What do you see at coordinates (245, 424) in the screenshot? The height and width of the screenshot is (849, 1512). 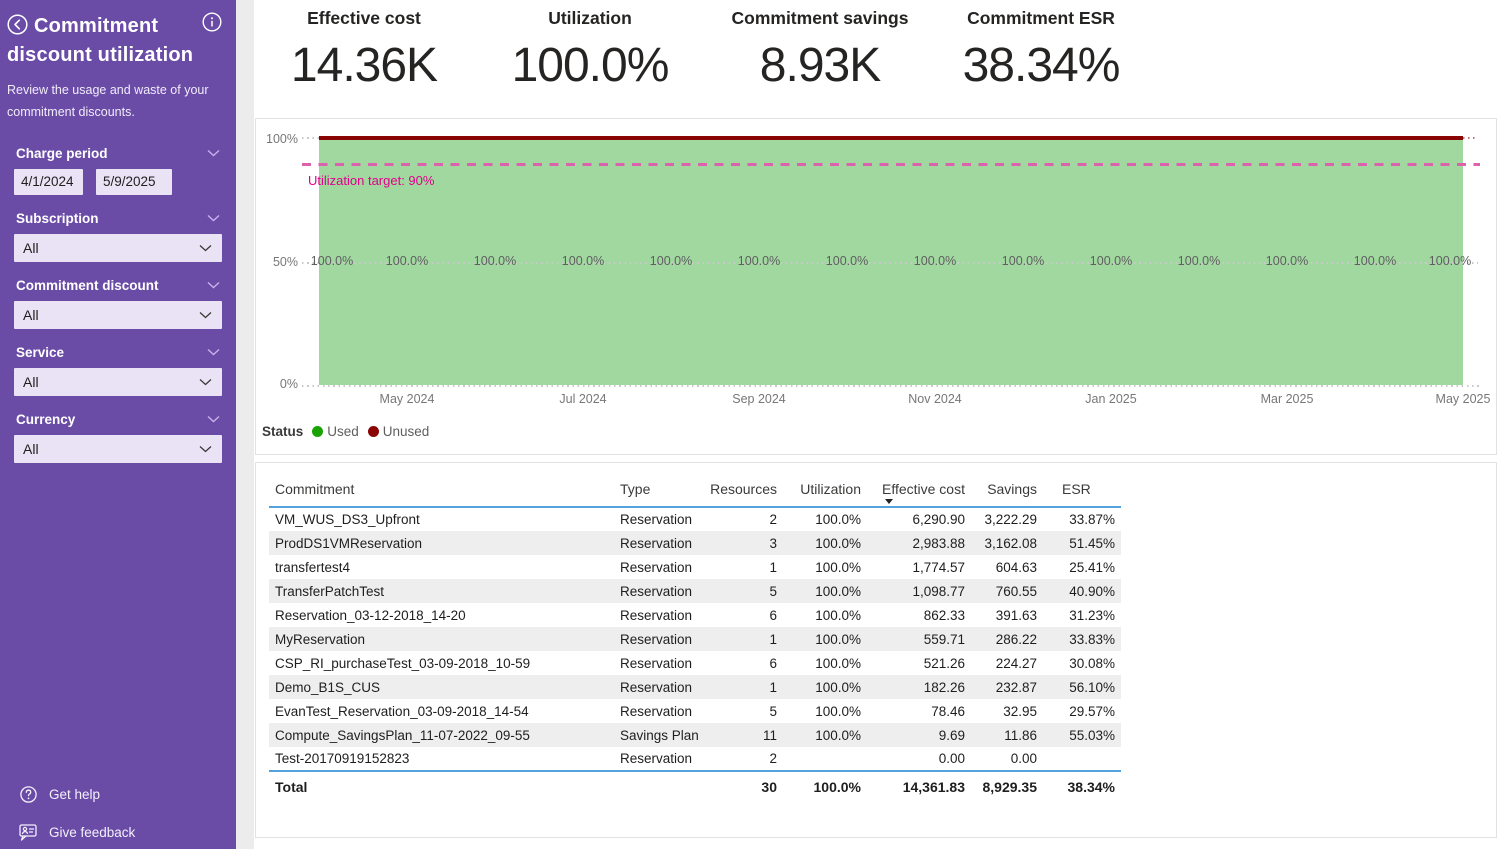 I see `sidebar-gutter` at bounding box center [245, 424].